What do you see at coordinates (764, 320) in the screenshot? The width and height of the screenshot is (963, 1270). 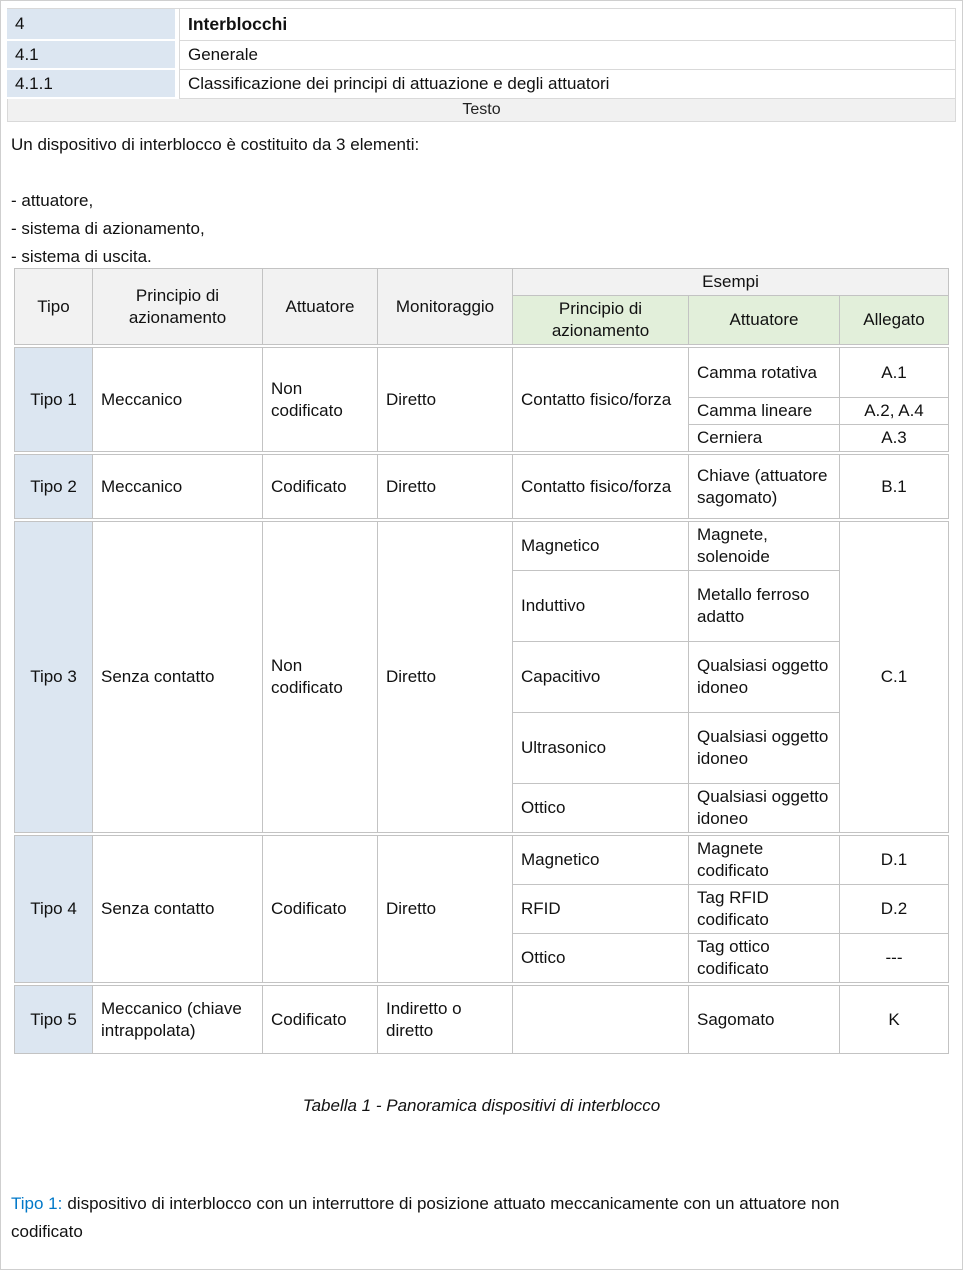 I see `col-header-esempi-attuatore: Attuatore` at bounding box center [764, 320].